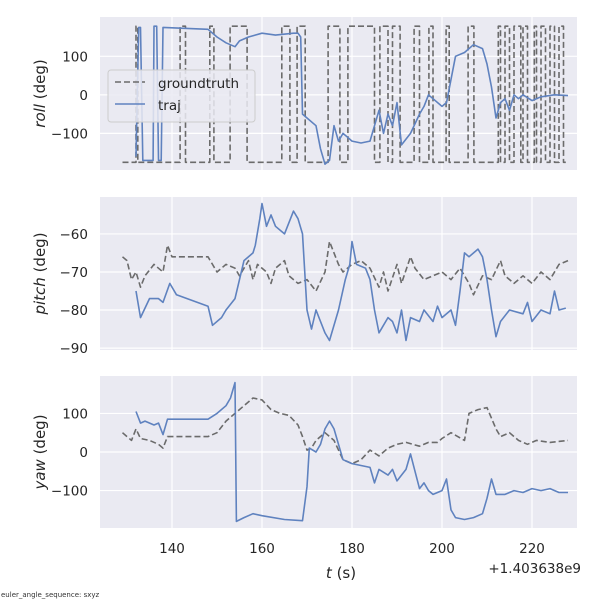 The width and height of the screenshot is (600, 604). Describe the element at coordinates (74, 311) in the screenshot. I see `y-tick-label-pitch: −80` at that location.